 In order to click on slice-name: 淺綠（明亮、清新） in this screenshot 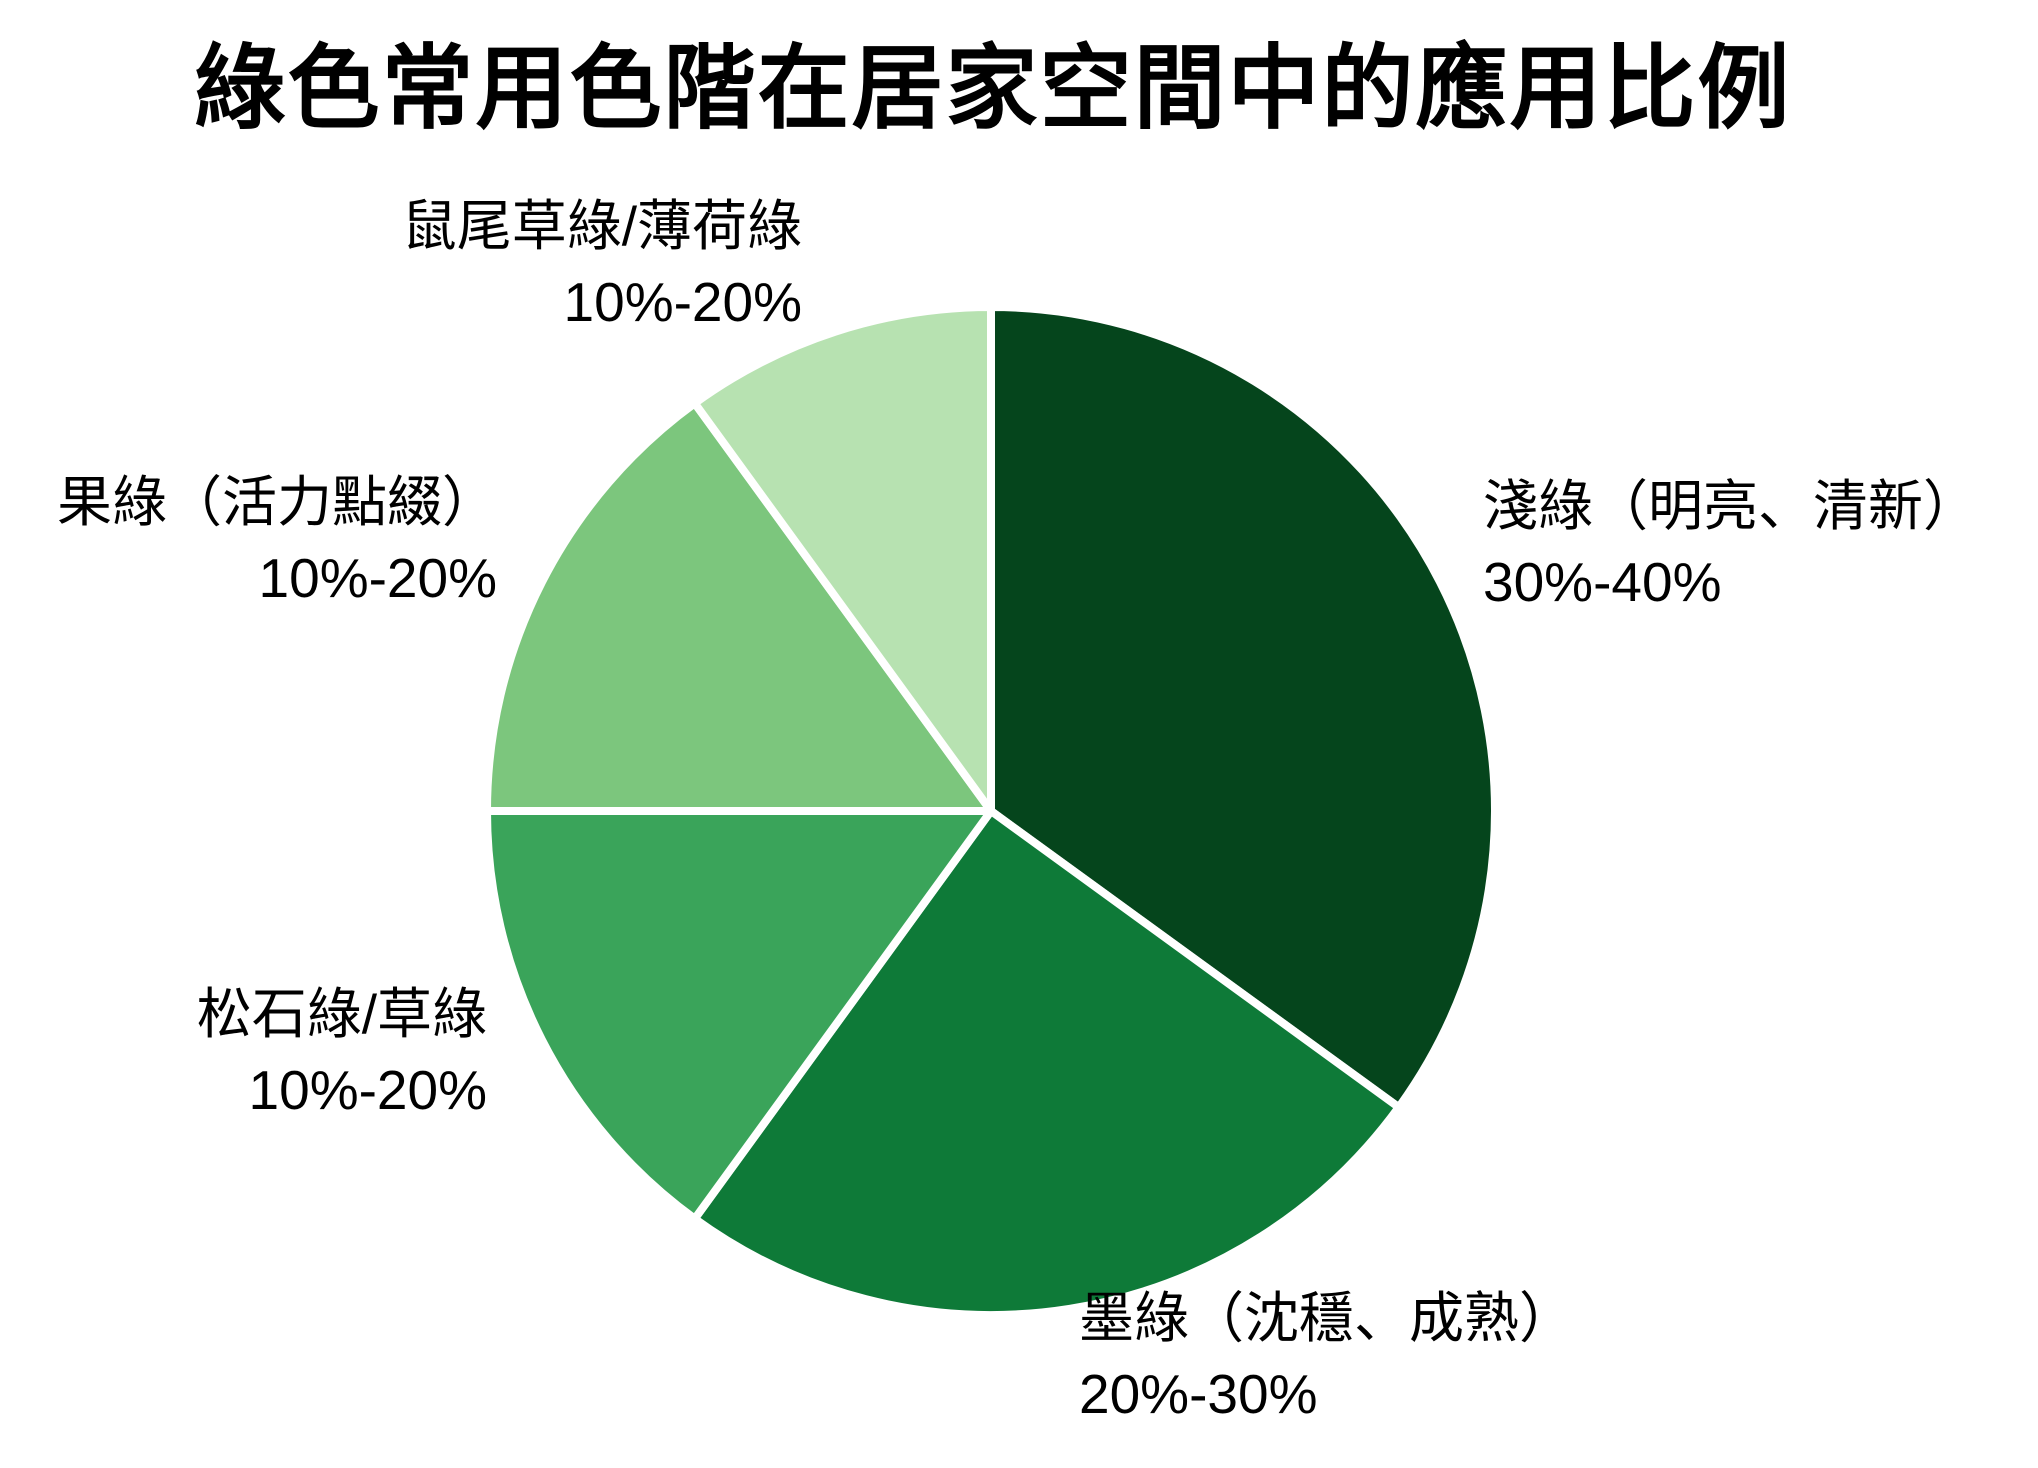, I will do `click(1731, 506)`.